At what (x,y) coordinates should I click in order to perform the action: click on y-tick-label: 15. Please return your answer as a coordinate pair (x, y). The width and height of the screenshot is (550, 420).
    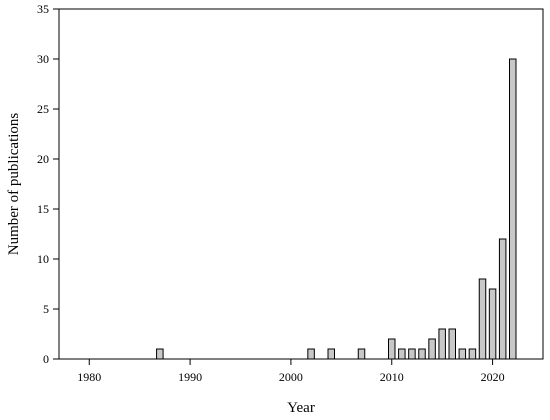
    Looking at the image, I should click on (43, 209).